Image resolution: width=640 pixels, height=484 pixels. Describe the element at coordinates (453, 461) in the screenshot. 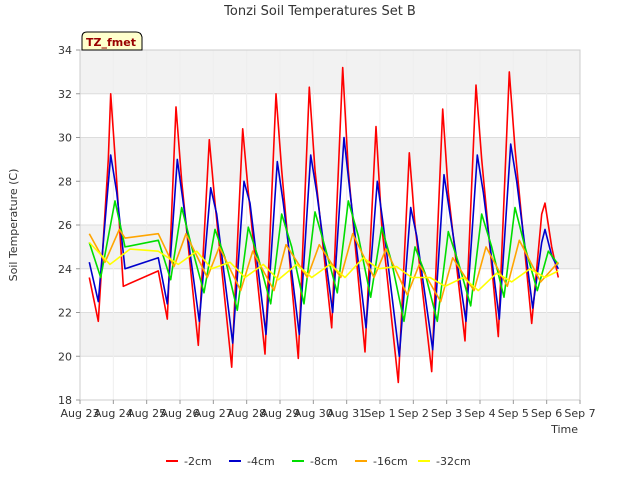

I see `legend-label: -32cm` at that location.